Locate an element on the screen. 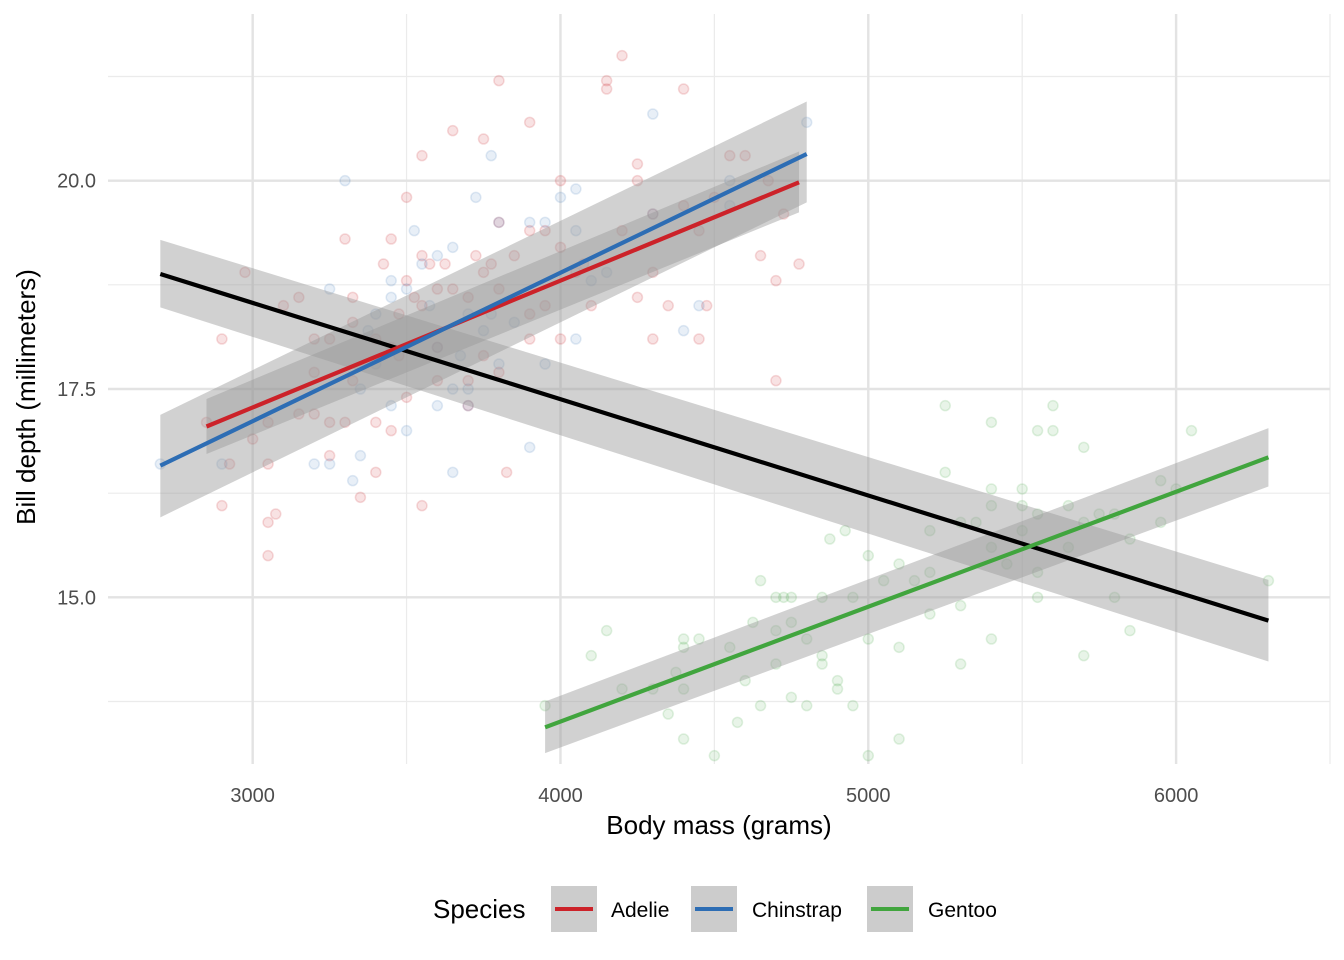 The width and height of the screenshot is (1344, 960). legend-item-gentoo: Gentoo is located at coordinates (932, 909).